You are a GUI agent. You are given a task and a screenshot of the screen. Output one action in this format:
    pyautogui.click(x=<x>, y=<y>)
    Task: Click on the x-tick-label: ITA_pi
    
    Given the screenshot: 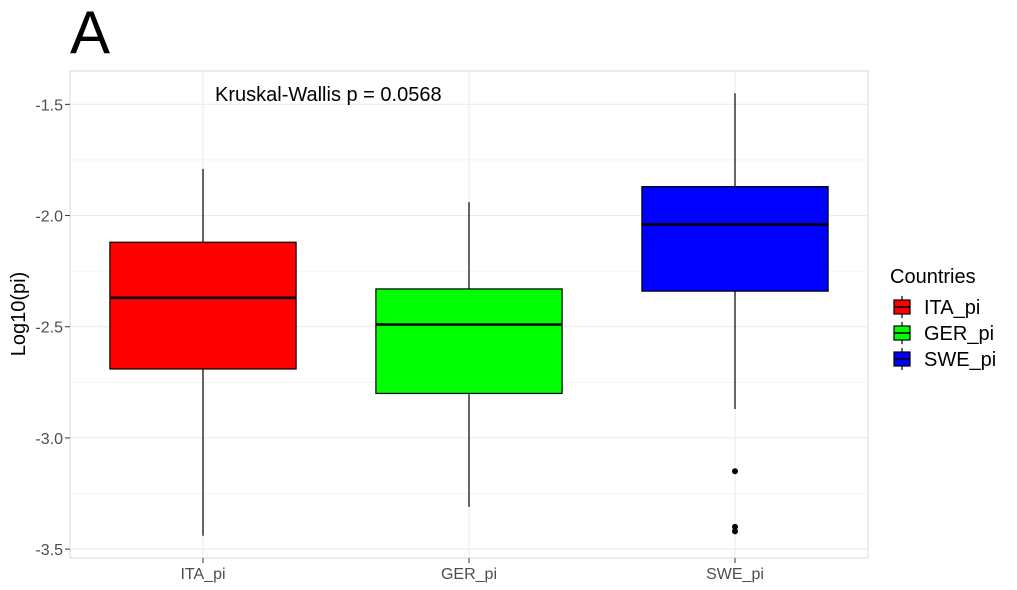 What is the action you would take?
    pyautogui.click(x=202, y=574)
    